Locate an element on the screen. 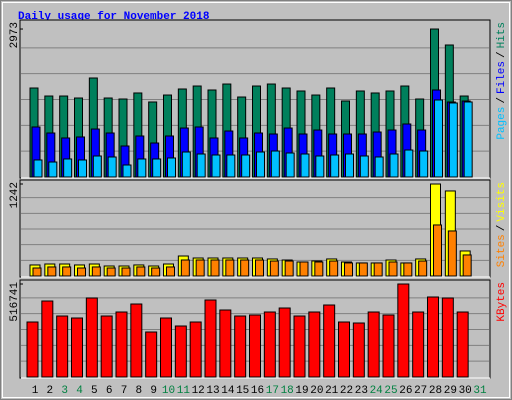 This screenshot has width=512, height=400. series-legend: KBytes is located at coordinates (502, 302).